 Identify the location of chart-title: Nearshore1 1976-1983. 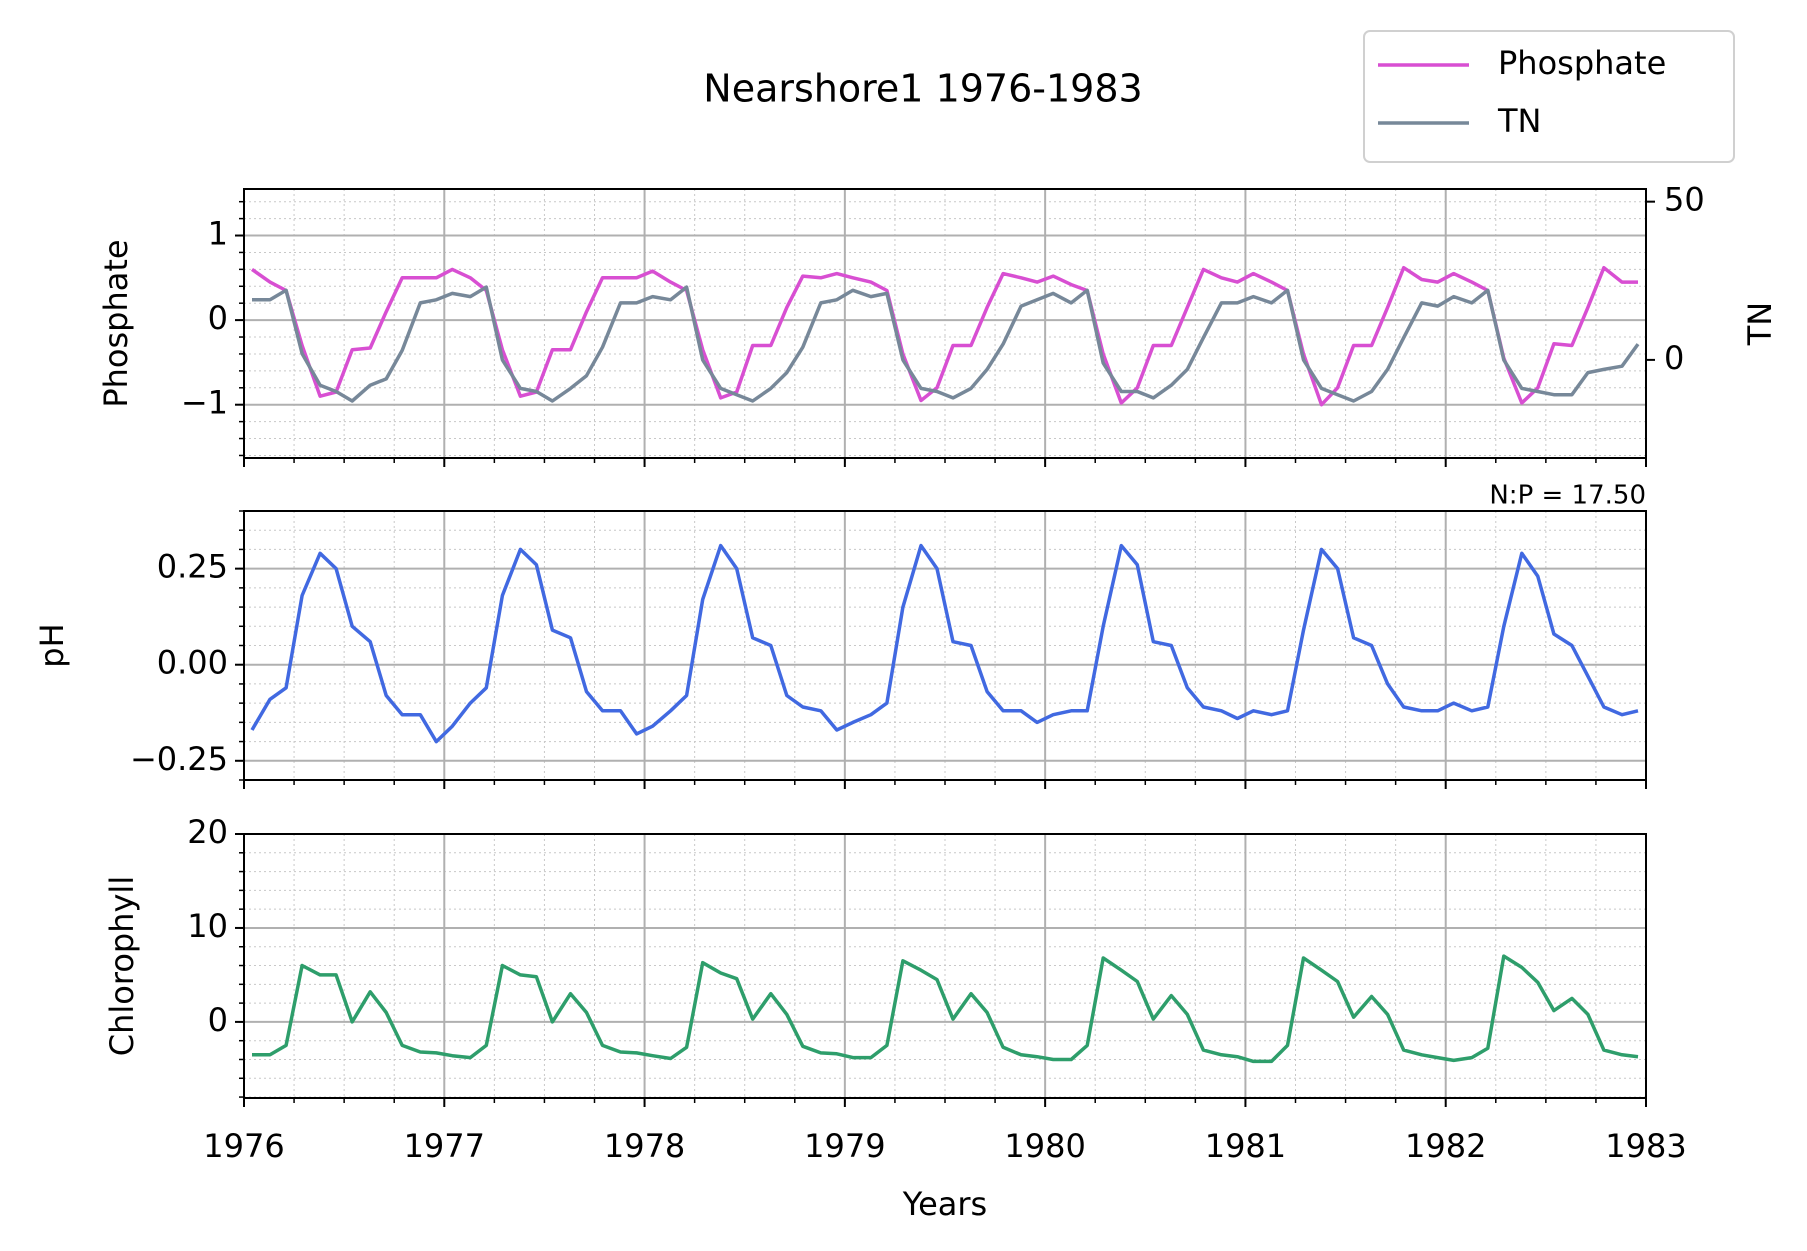
(922, 89).